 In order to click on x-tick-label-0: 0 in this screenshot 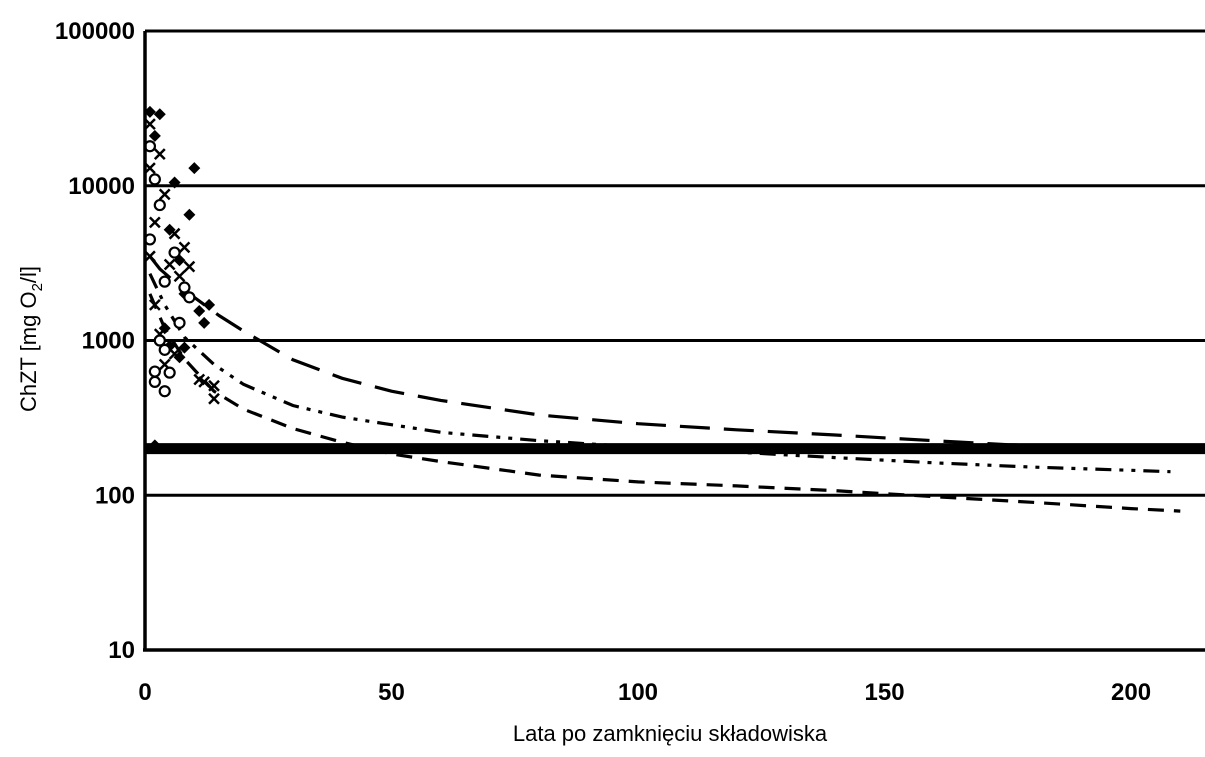, I will do `click(144, 692)`.